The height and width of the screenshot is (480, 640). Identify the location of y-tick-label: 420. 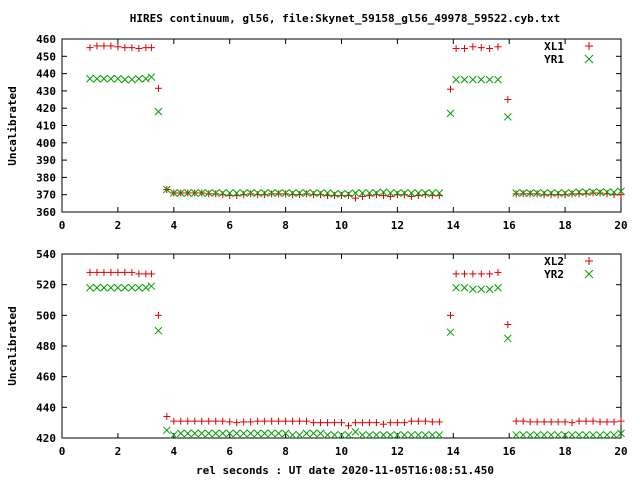
(46, 438).